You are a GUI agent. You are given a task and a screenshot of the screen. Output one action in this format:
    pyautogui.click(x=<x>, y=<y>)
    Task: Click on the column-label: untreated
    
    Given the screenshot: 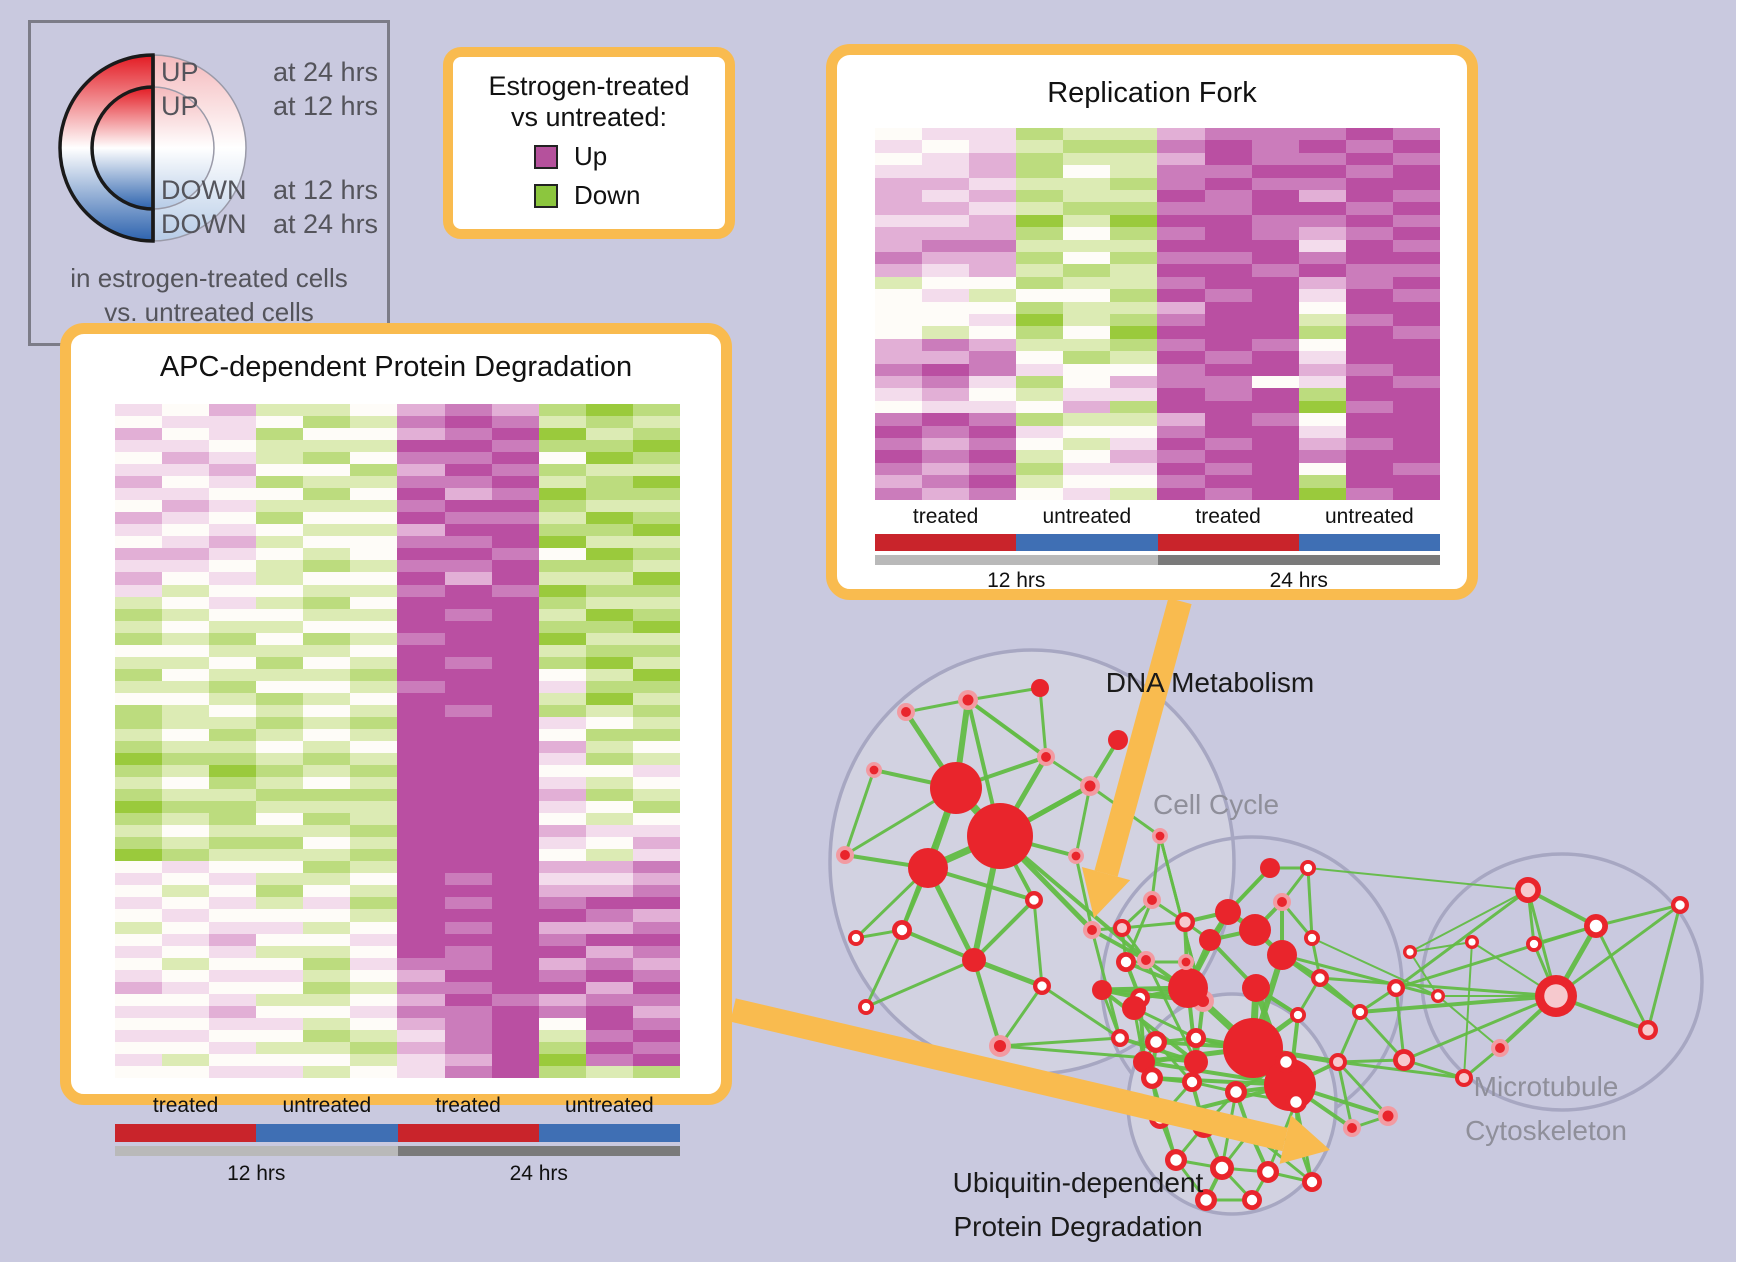 What is the action you would take?
    pyautogui.click(x=327, y=1105)
    